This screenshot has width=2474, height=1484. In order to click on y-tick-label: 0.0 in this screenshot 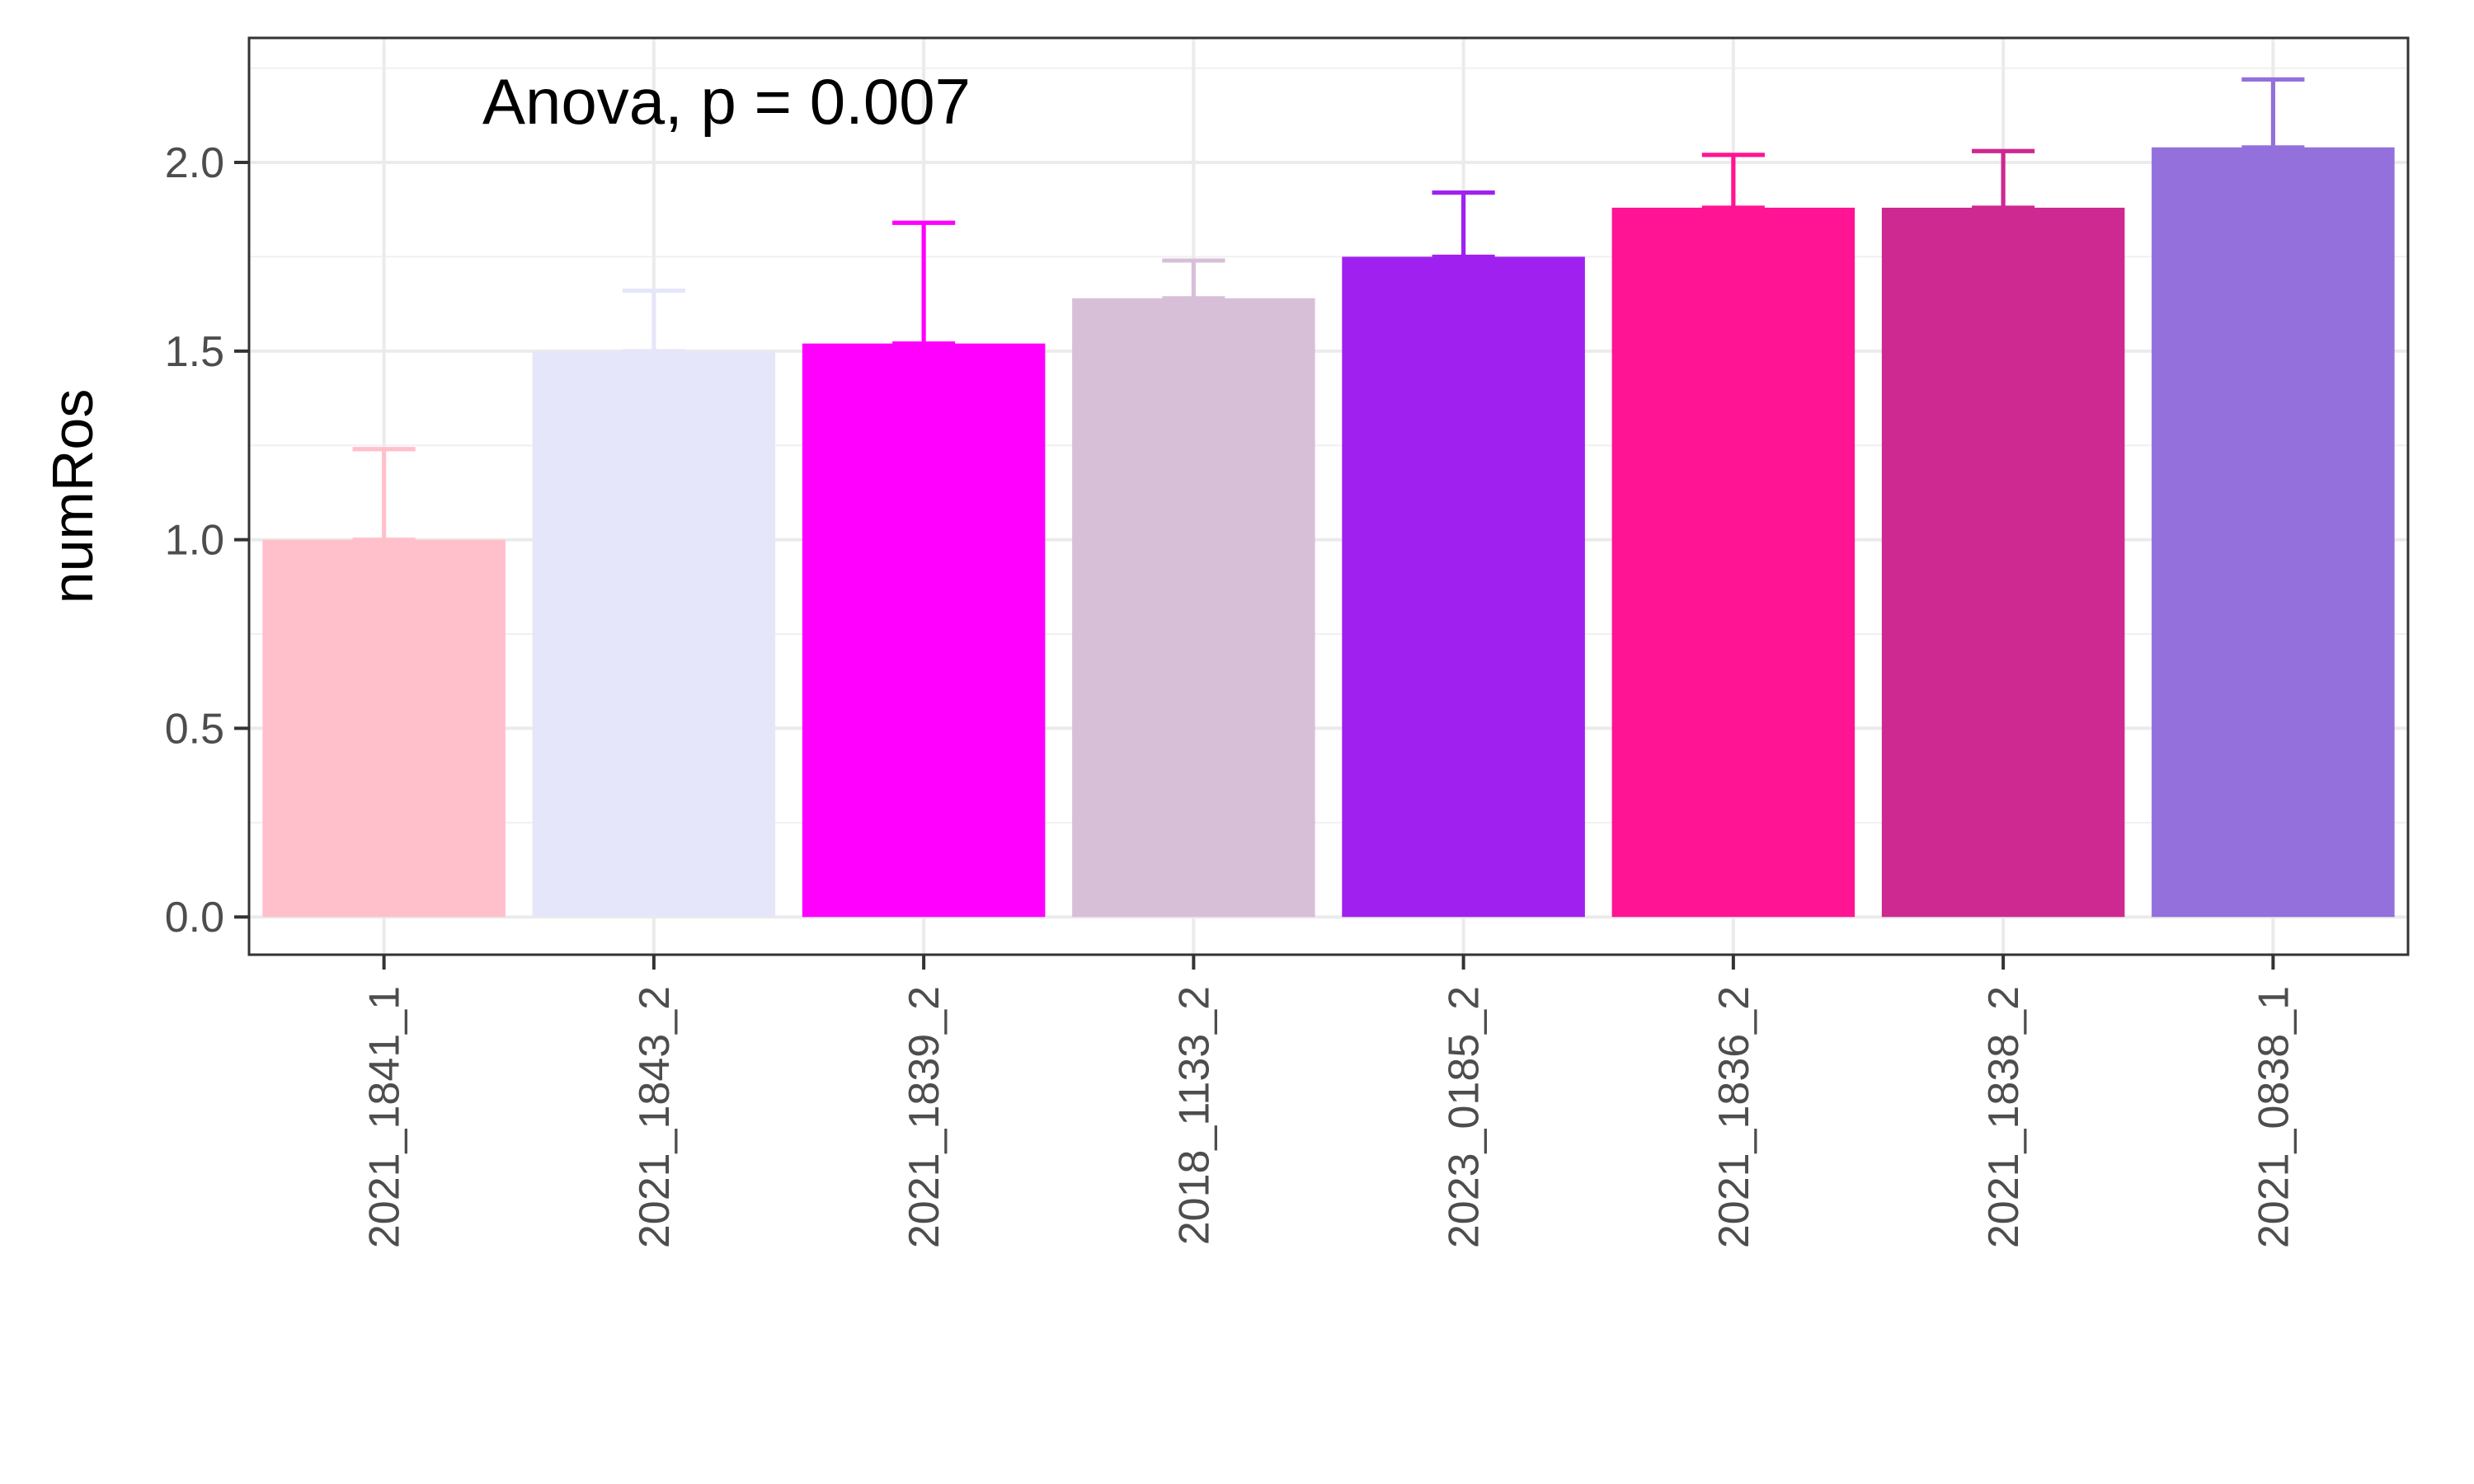, I will do `click(194, 918)`.